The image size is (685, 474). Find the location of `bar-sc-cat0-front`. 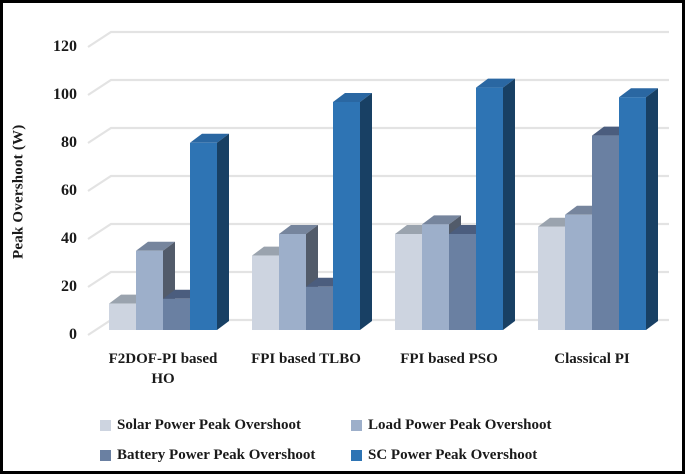

bar-sc-cat0-front is located at coordinates (203, 236).